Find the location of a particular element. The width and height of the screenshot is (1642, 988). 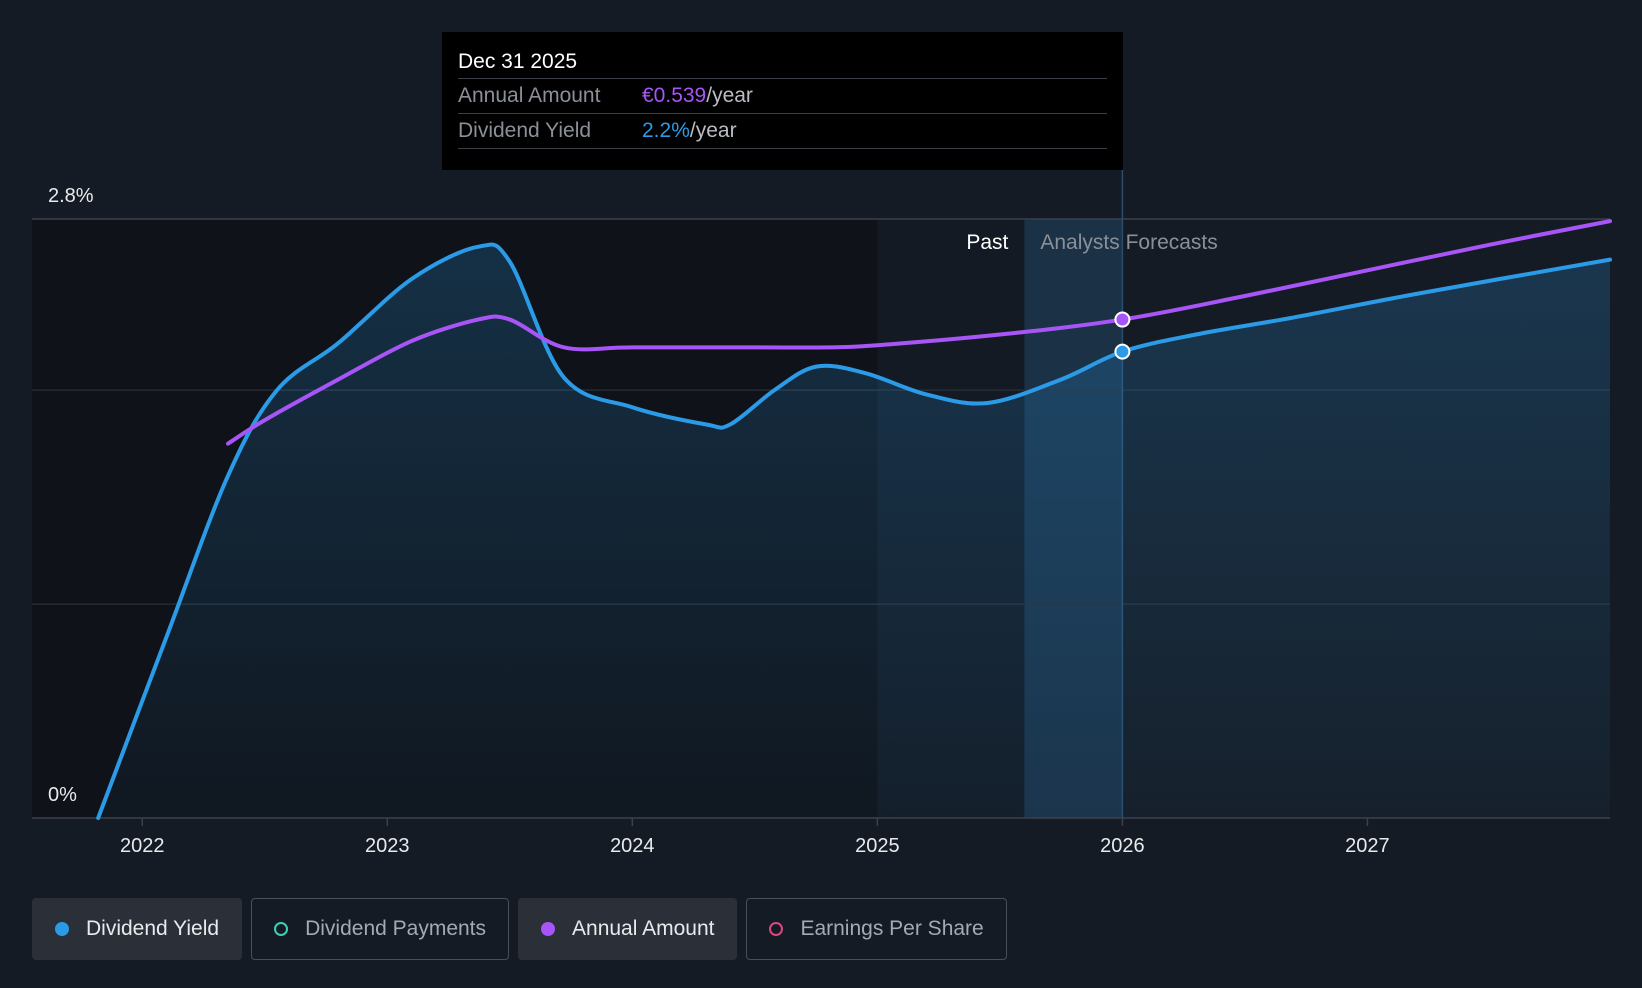

y-tick-label-bottom: 0% is located at coordinates (62, 795).